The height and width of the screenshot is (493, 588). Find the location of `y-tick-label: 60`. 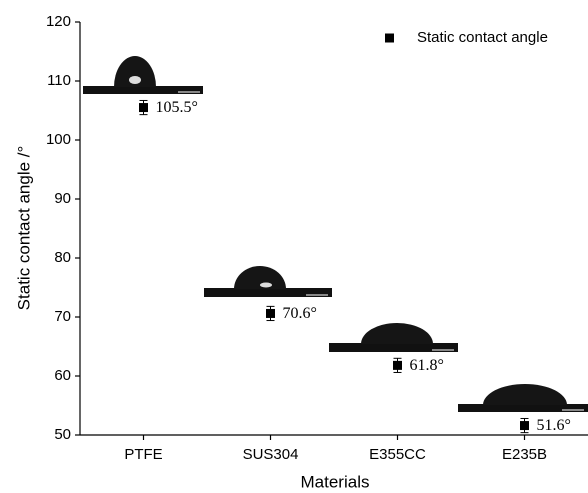

y-tick-label: 60 is located at coordinates (62, 375).